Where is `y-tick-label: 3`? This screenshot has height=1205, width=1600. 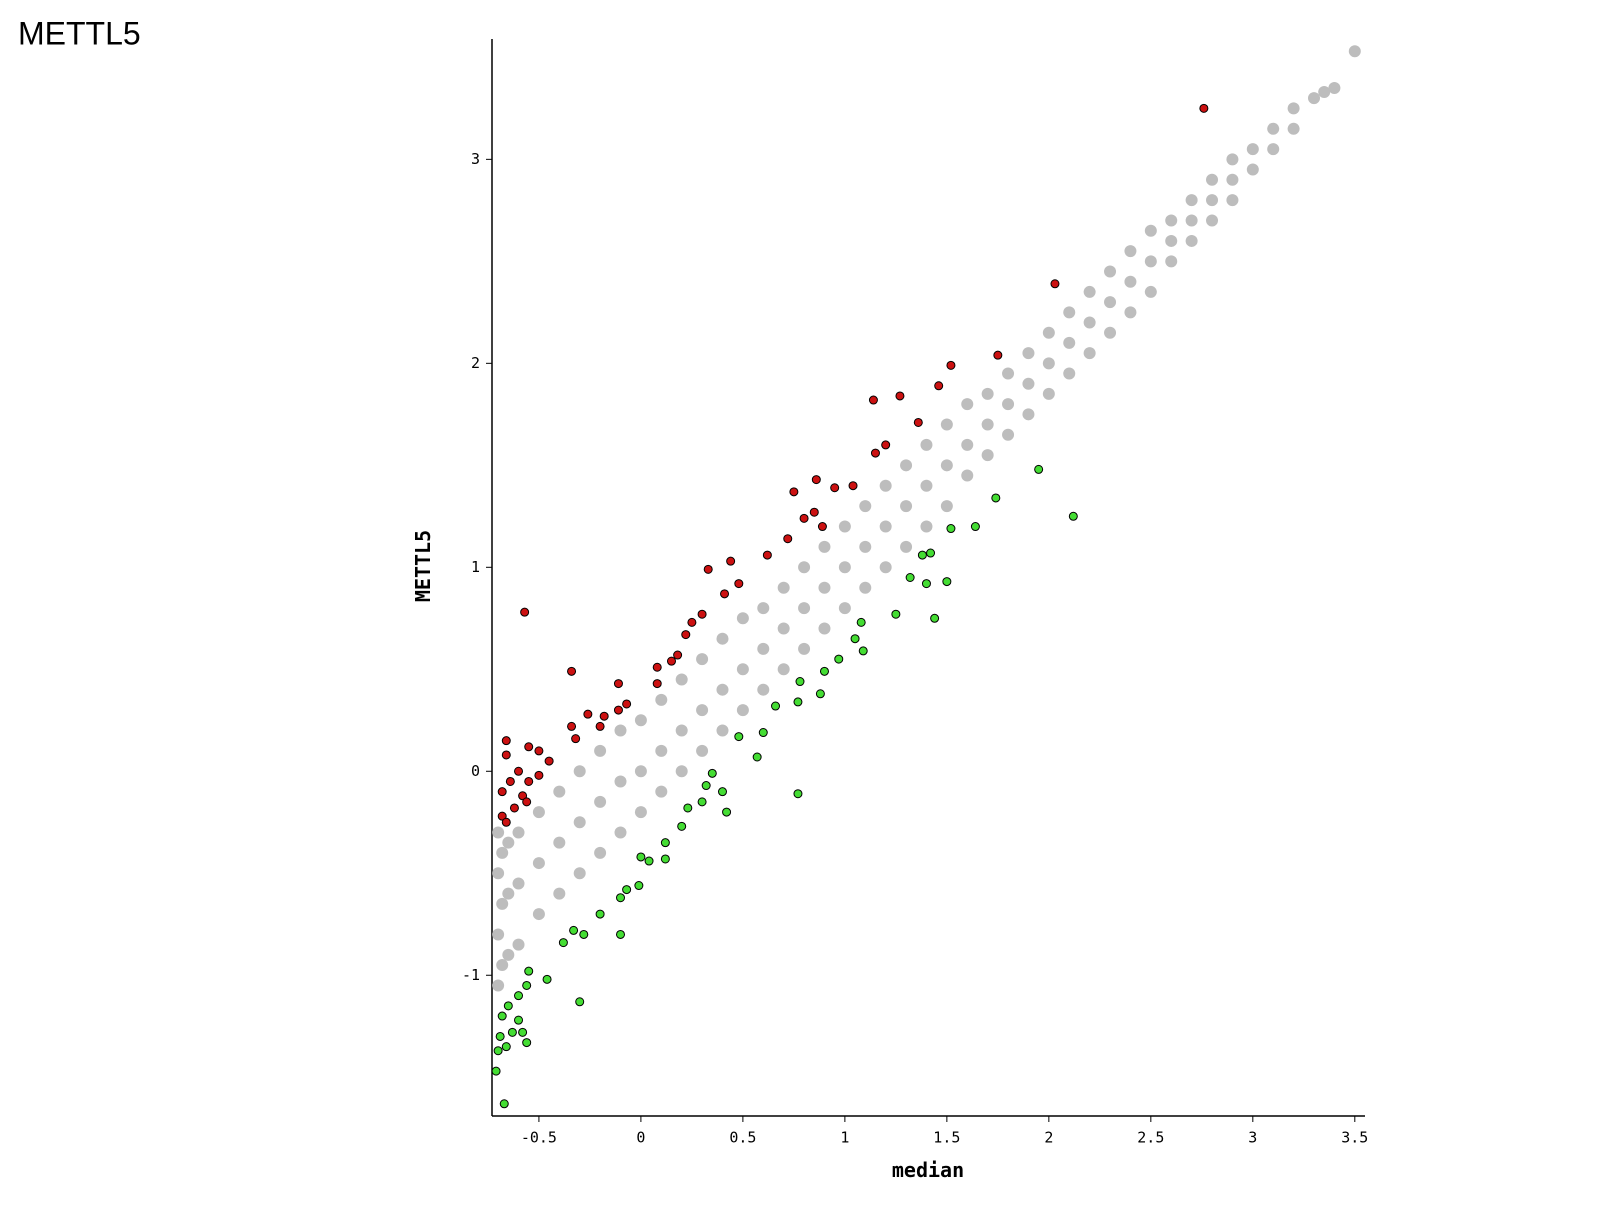
y-tick-label: 3 is located at coordinates (475, 159).